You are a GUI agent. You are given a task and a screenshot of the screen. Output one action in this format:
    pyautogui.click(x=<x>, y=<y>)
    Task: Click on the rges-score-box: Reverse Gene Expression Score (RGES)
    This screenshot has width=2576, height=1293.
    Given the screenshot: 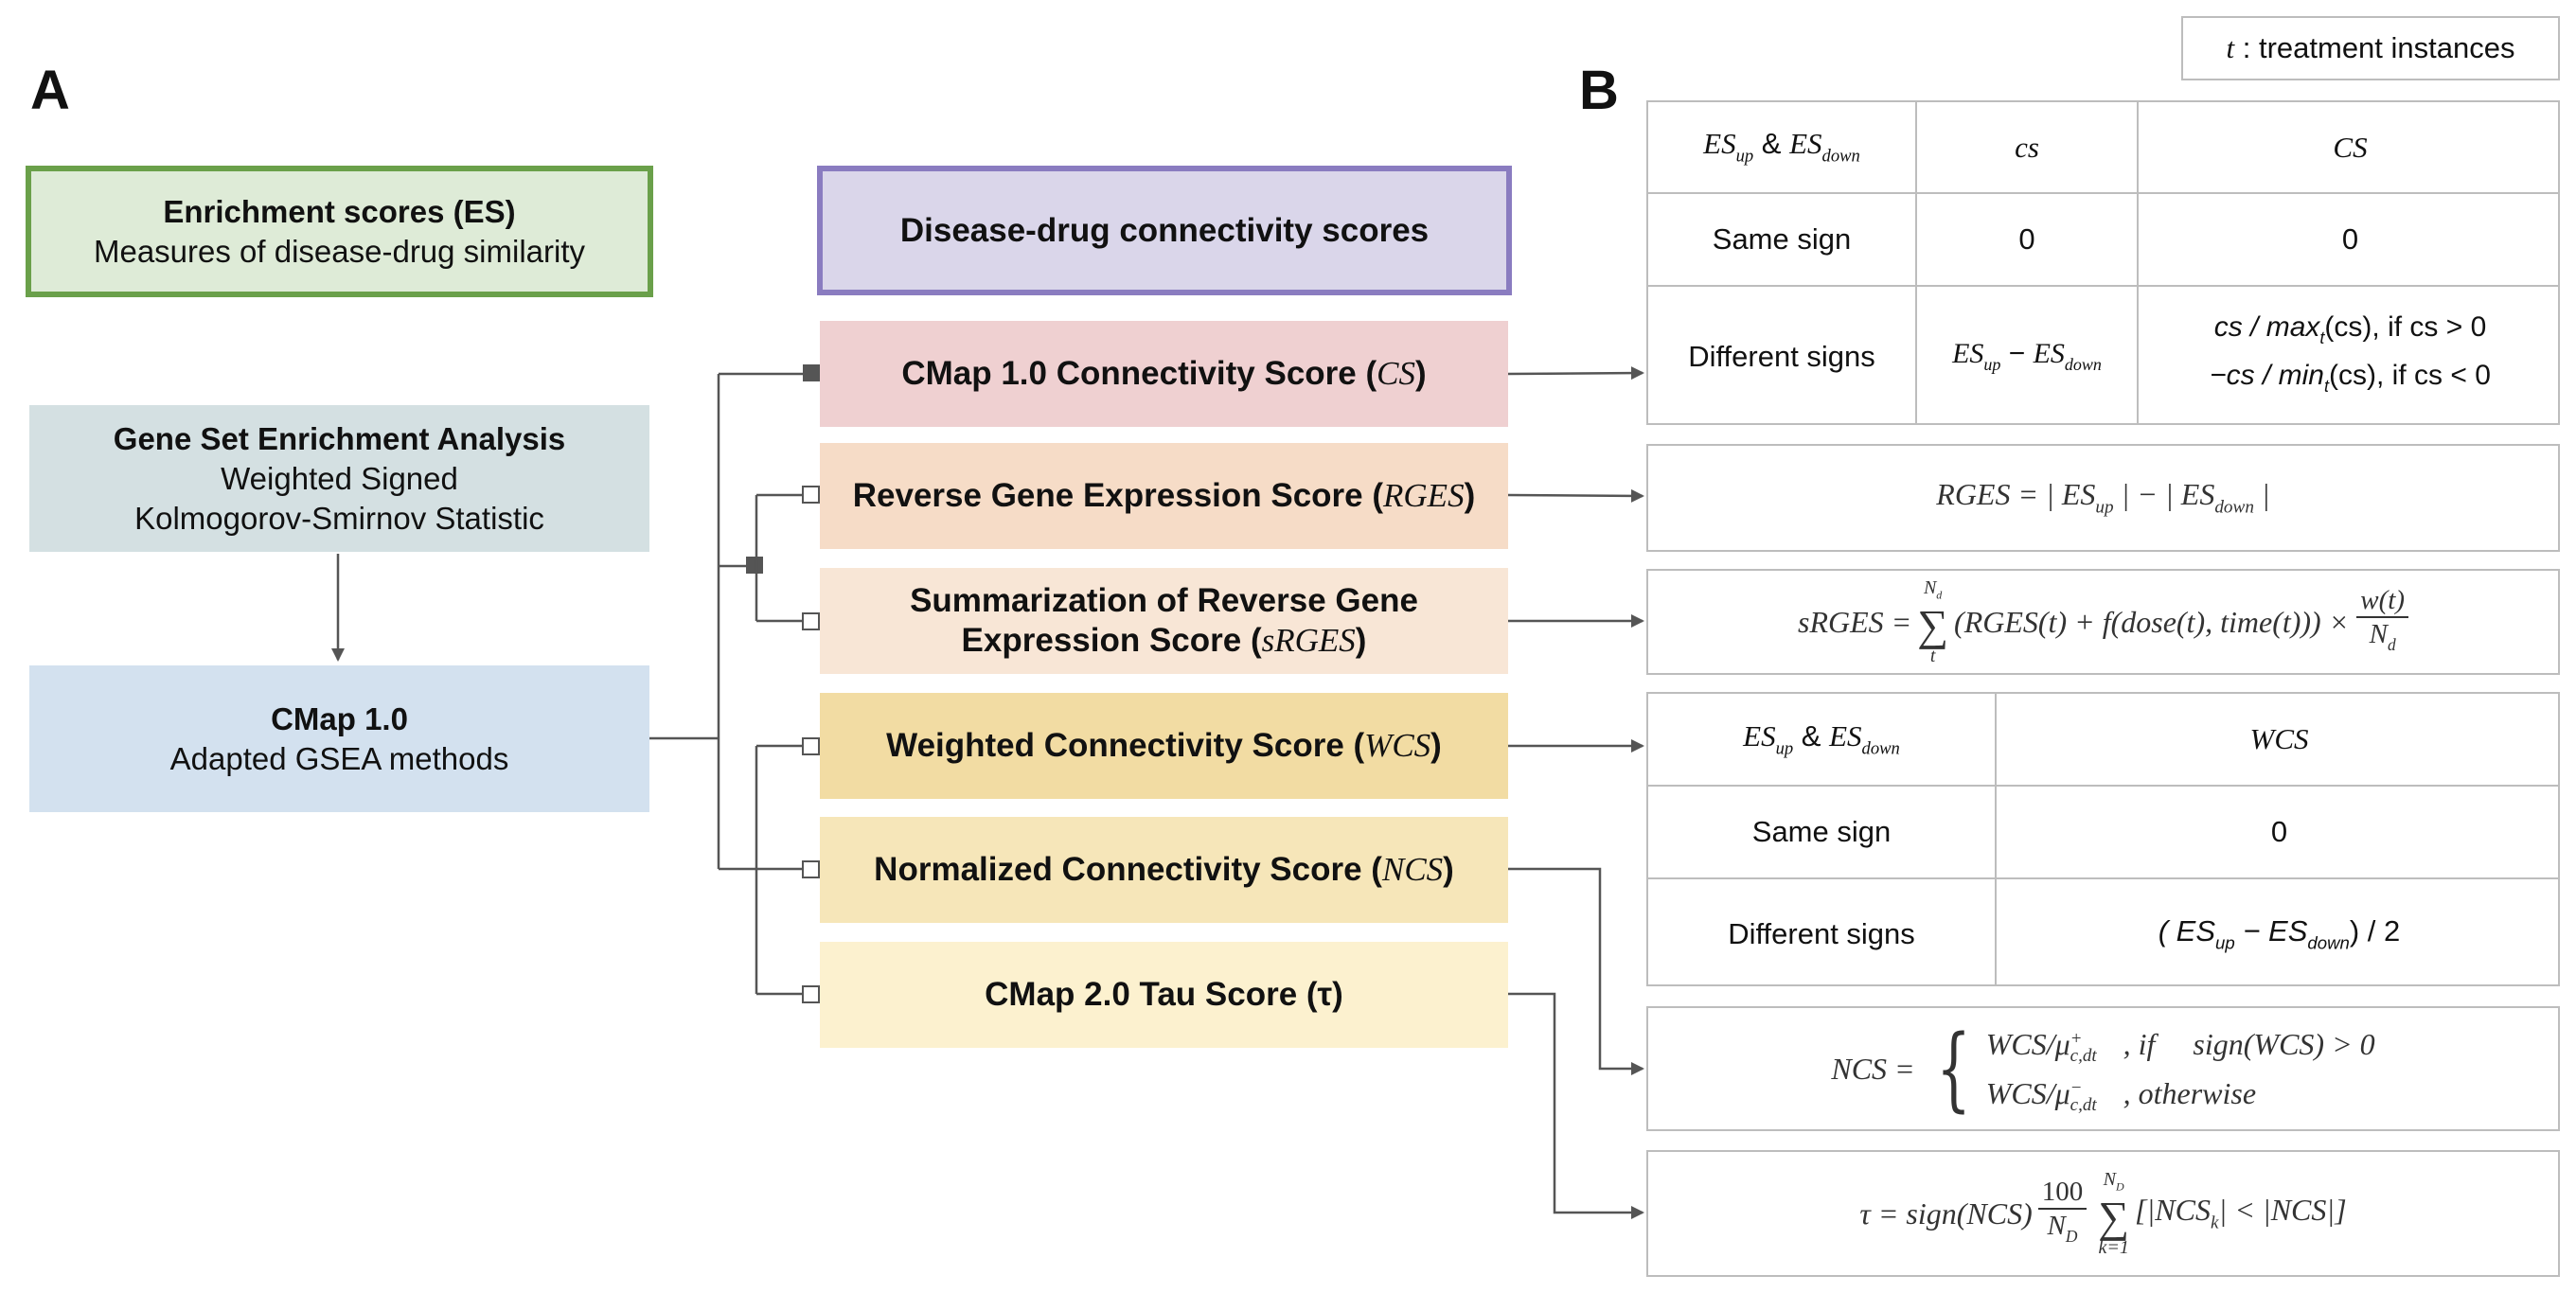 What is the action you would take?
    pyautogui.click(x=1164, y=496)
    